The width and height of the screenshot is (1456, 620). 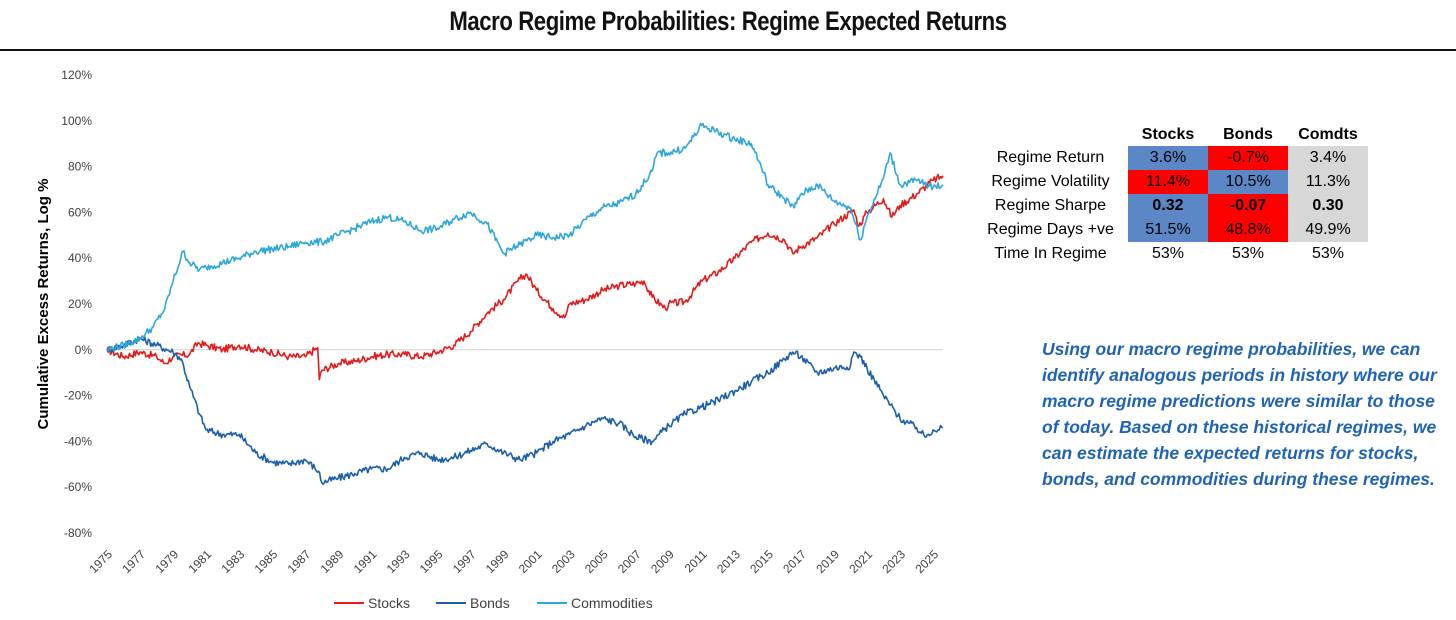 What do you see at coordinates (926, 561) in the screenshot?
I see `x-tick-label: 2025` at bounding box center [926, 561].